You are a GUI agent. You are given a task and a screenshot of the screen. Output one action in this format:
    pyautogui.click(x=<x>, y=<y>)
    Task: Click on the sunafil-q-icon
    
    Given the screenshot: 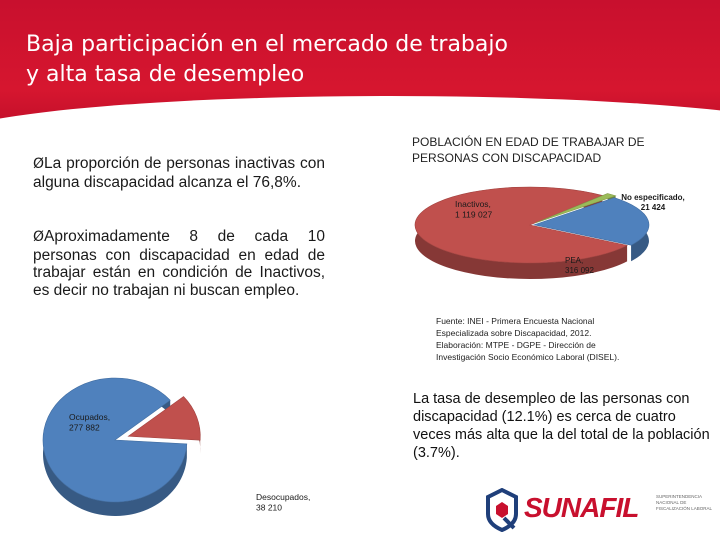 What is the action you would take?
    pyautogui.click(x=502, y=510)
    